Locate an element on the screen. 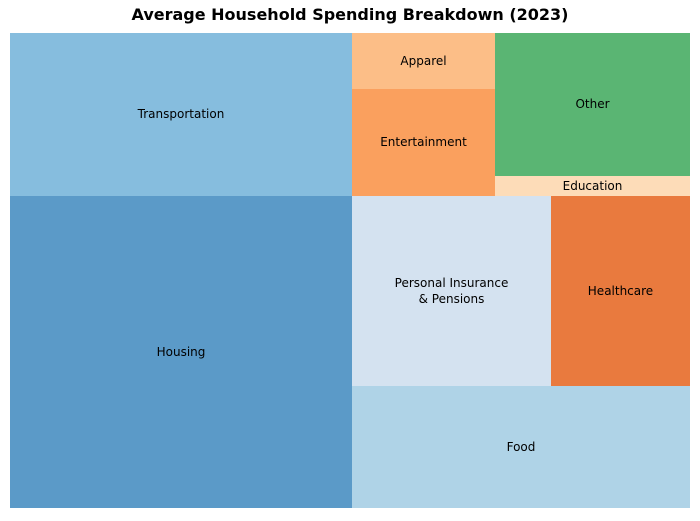 The height and width of the screenshot is (521, 700). treemap-cell-education: Education is located at coordinates (592, 186).